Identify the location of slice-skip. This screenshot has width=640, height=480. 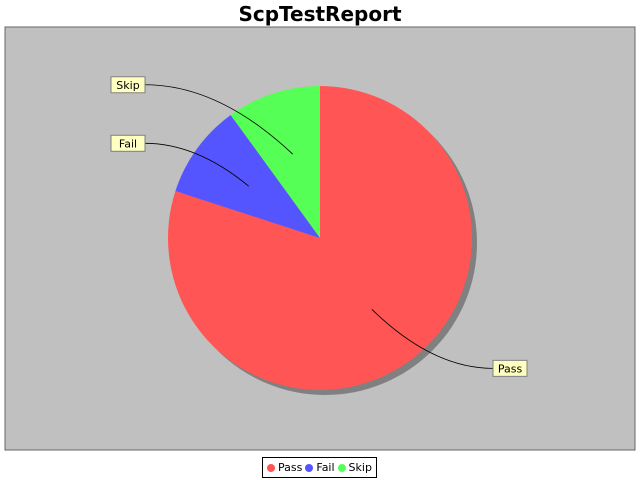
(275, 162).